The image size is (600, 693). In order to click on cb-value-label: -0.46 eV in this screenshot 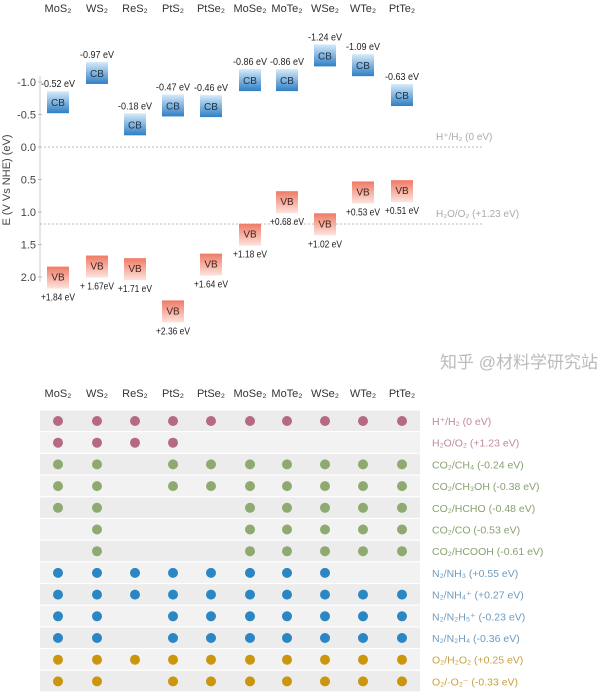, I will do `click(211, 88)`.